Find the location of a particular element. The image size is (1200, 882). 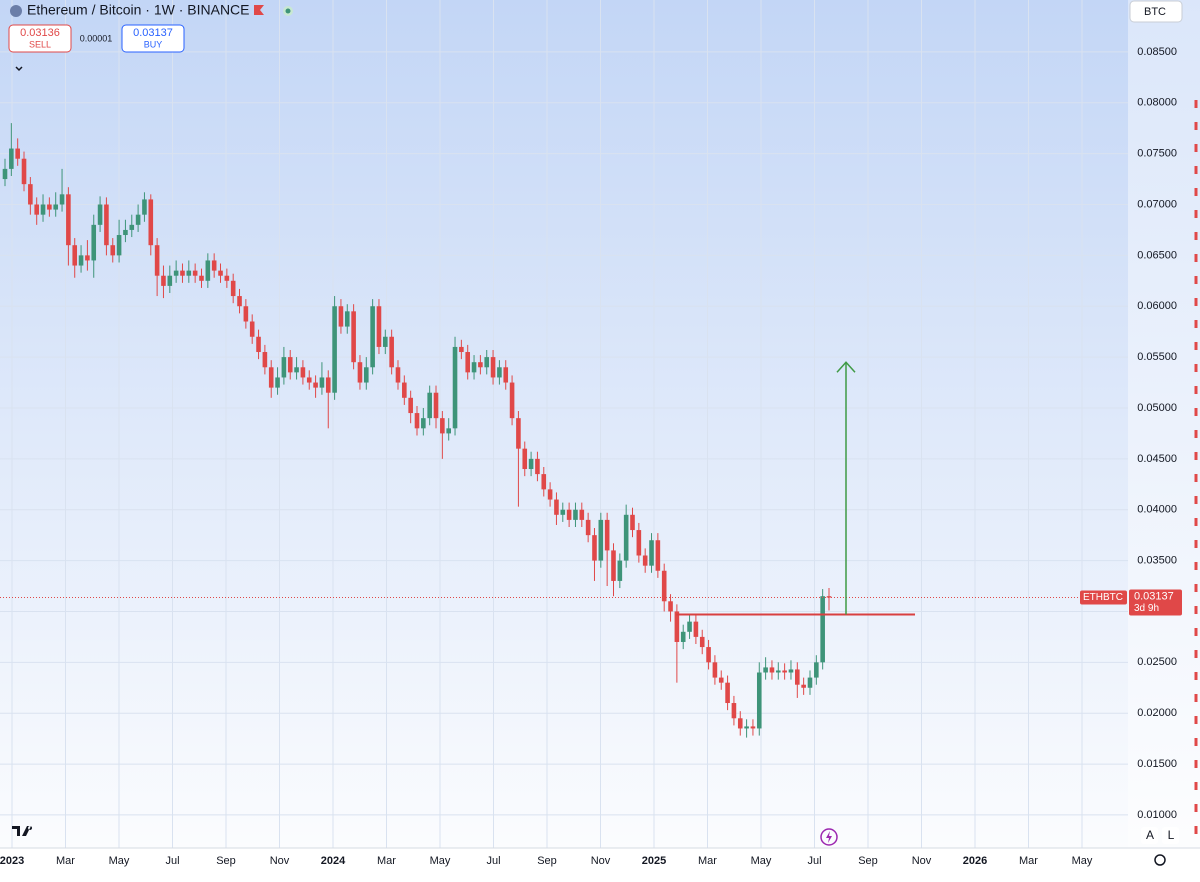

price-tag is located at coordinates (1155, 602).